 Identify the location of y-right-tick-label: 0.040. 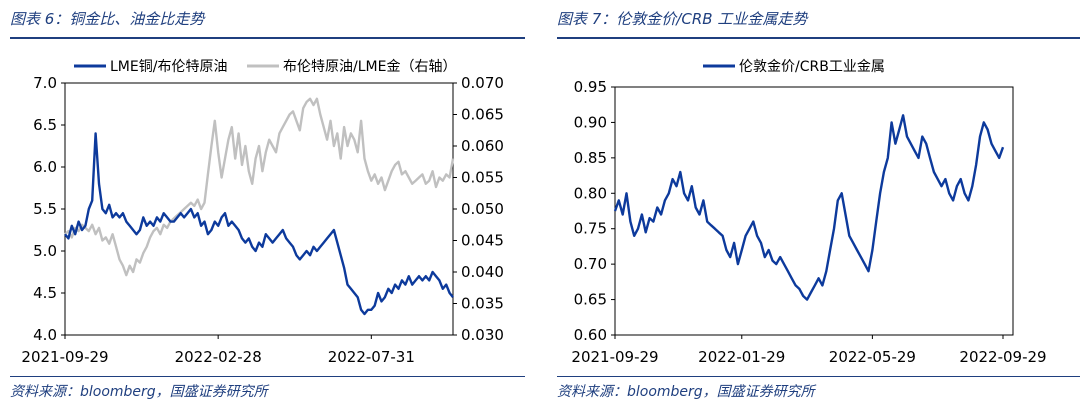
(482, 272).